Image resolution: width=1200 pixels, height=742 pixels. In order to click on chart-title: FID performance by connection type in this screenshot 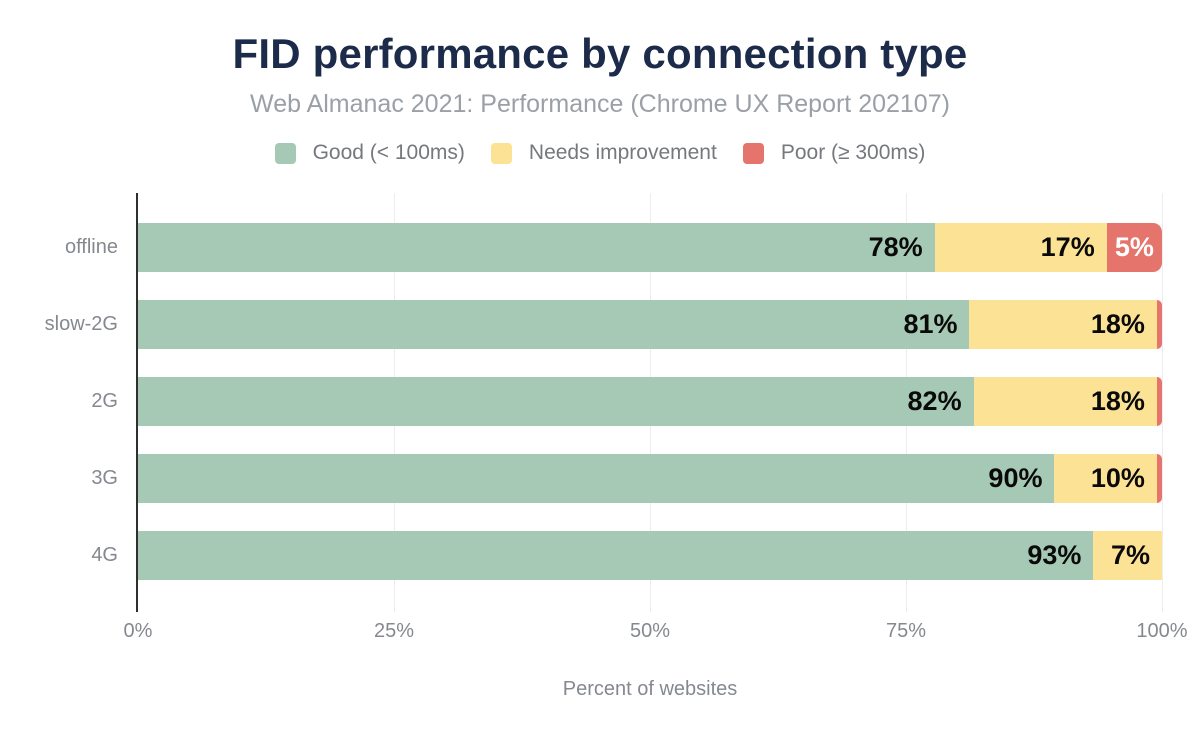, I will do `click(600, 53)`.